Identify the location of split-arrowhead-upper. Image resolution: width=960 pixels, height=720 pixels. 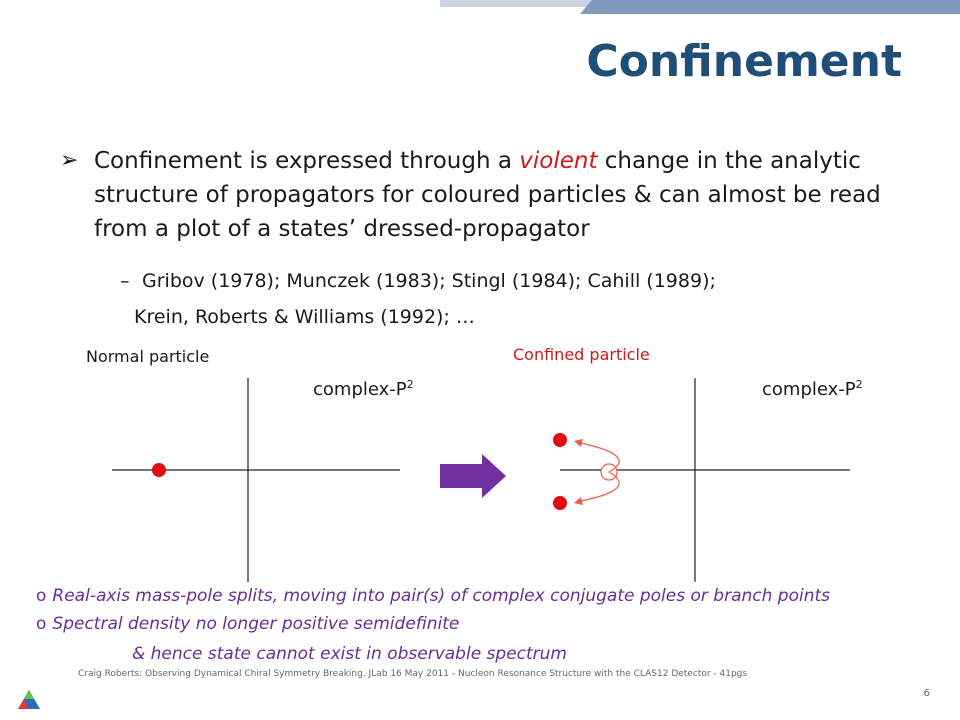
(578, 443).